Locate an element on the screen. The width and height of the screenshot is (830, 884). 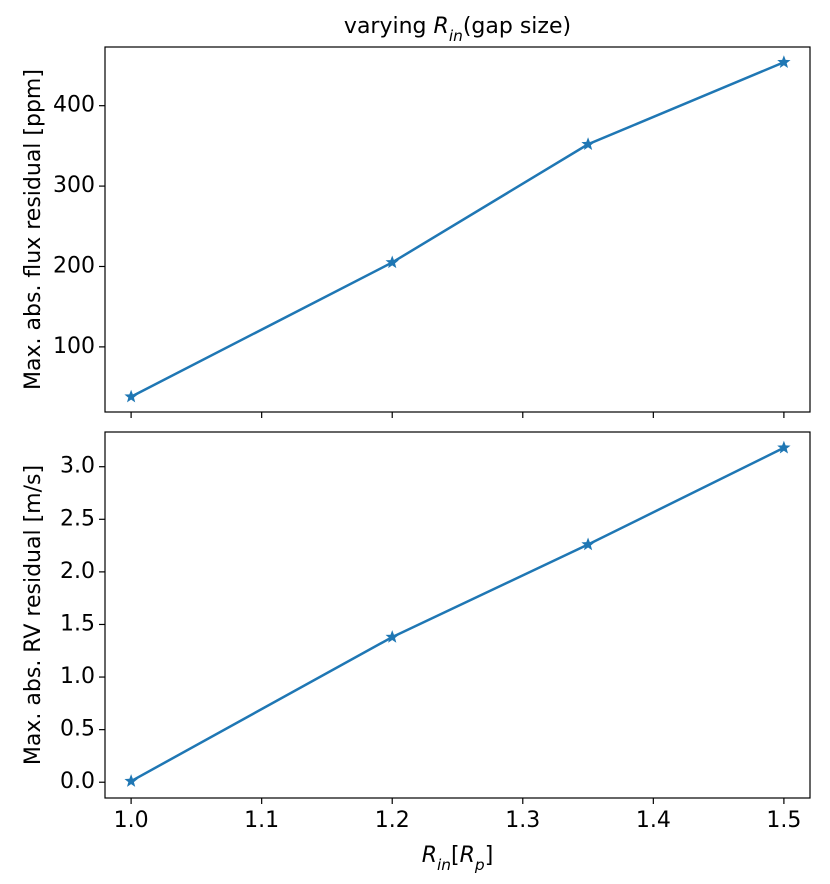
y-axis-label: Max. abs. RV residual [m/s] is located at coordinates (33, 615).